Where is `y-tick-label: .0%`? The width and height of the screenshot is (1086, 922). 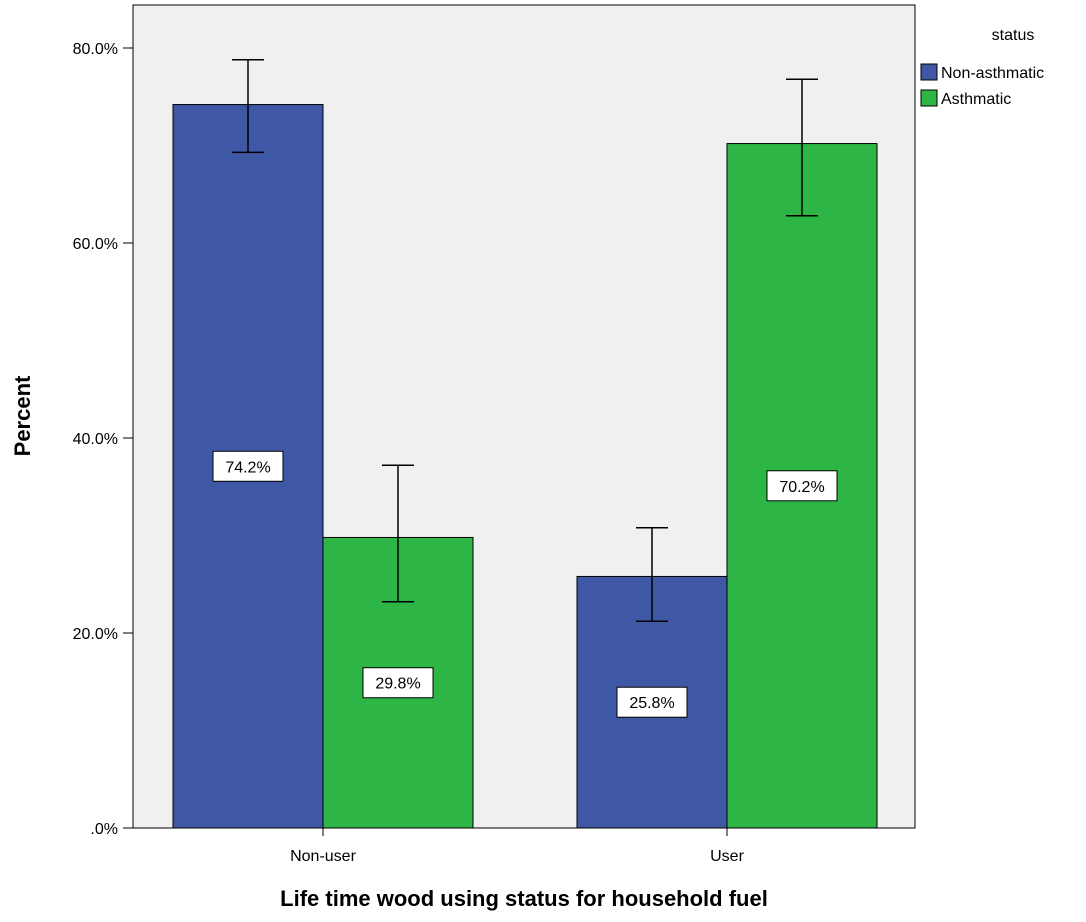
y-tick-label: .0% is located at coordinates (104, 829).